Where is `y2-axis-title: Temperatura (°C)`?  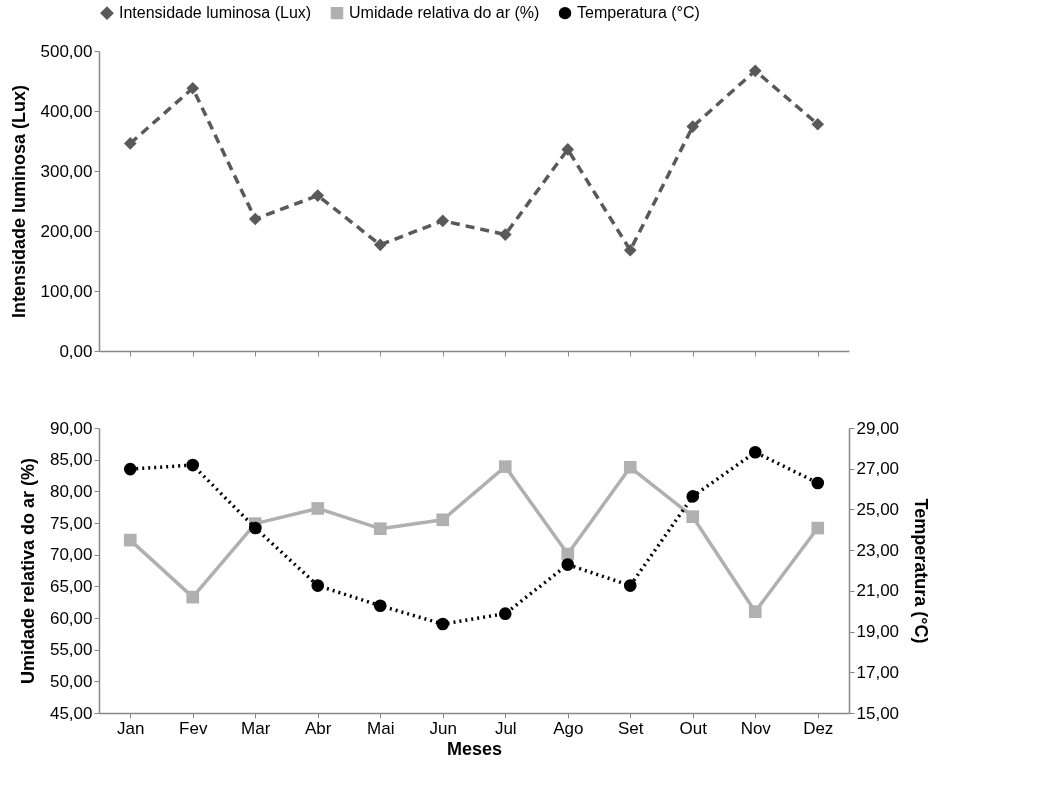
y2-axis-title: Temperatura (°C) is located at coordinates (921, 571).